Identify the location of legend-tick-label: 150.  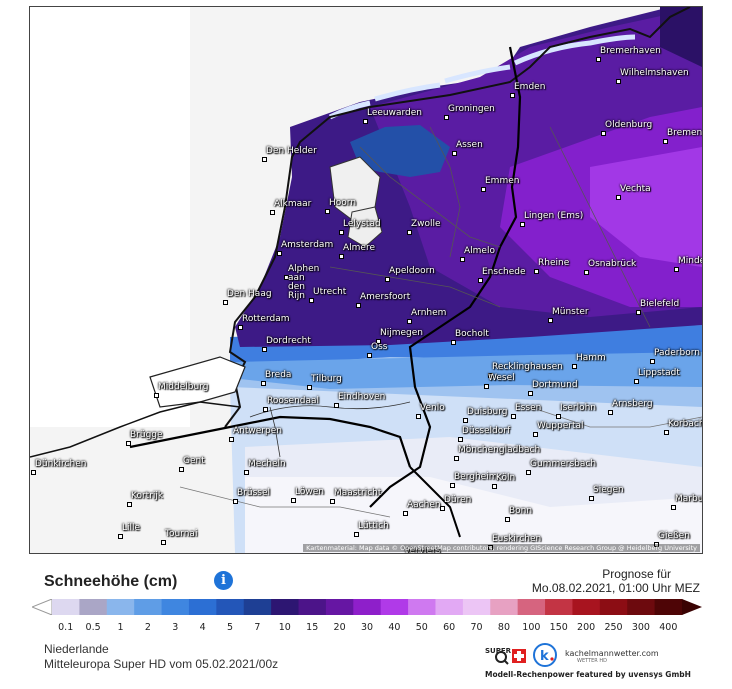
(558, 627).